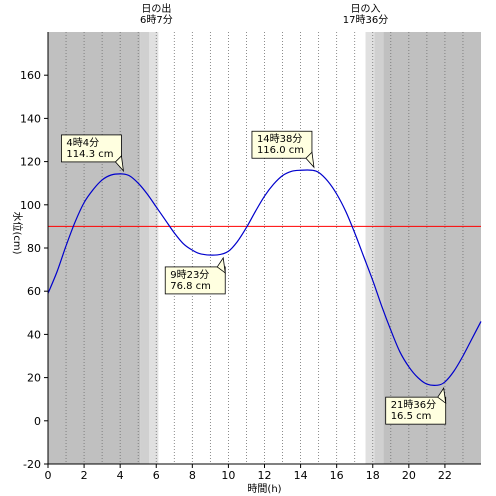  I want to click on sunset-label: 日の入, so click(366, 9).